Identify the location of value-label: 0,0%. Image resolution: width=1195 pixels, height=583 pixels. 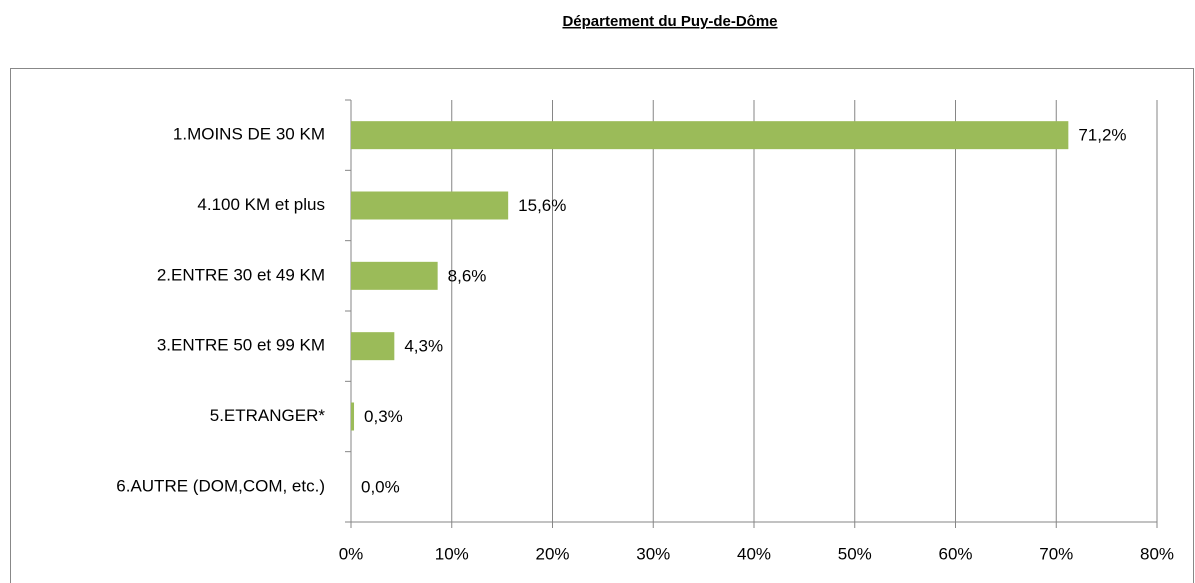
(380, 486).